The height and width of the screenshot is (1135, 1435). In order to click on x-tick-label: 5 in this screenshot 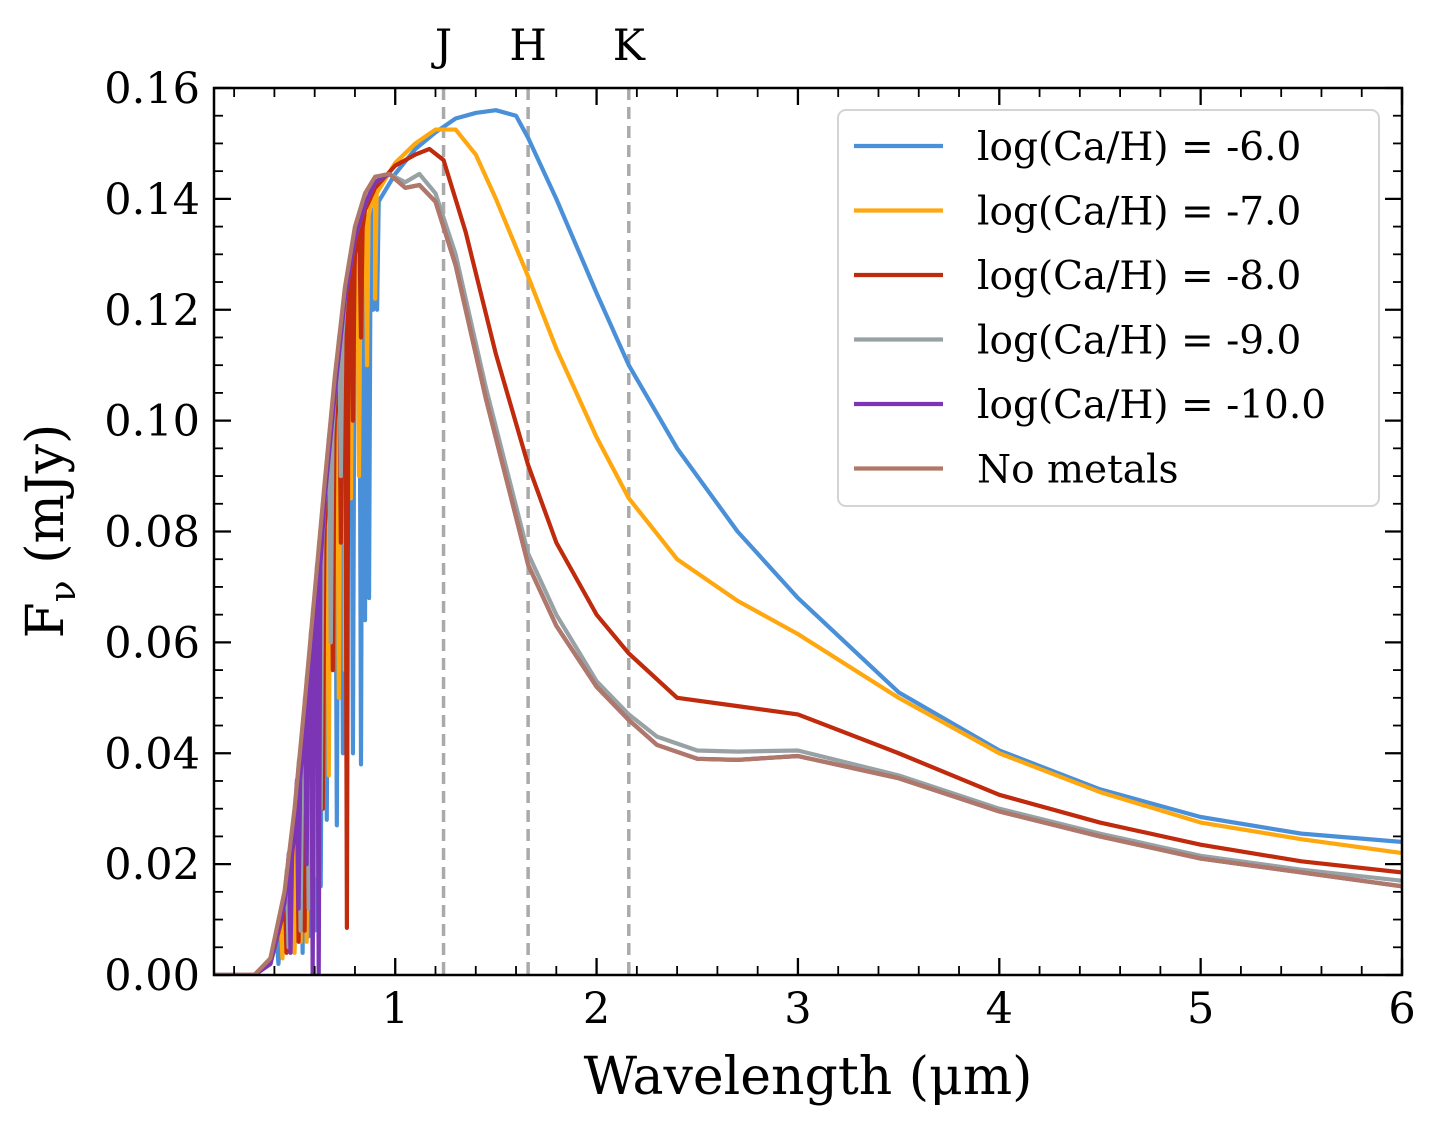, I will do `click(1200, 1009)`.